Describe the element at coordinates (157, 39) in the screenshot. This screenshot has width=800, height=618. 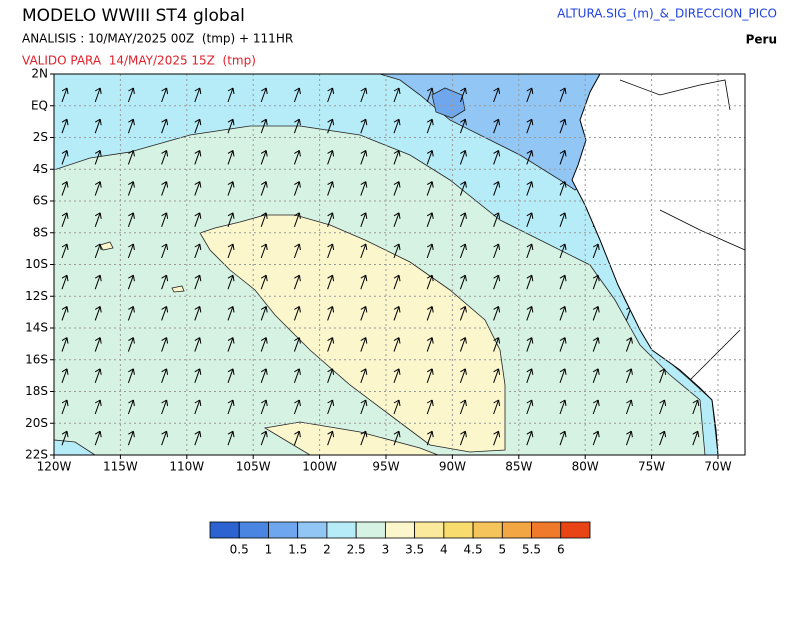
I see `analysis-time: ANALISIS : 10/MAY/2025 00Z (tmp) + 111HR` at that location.